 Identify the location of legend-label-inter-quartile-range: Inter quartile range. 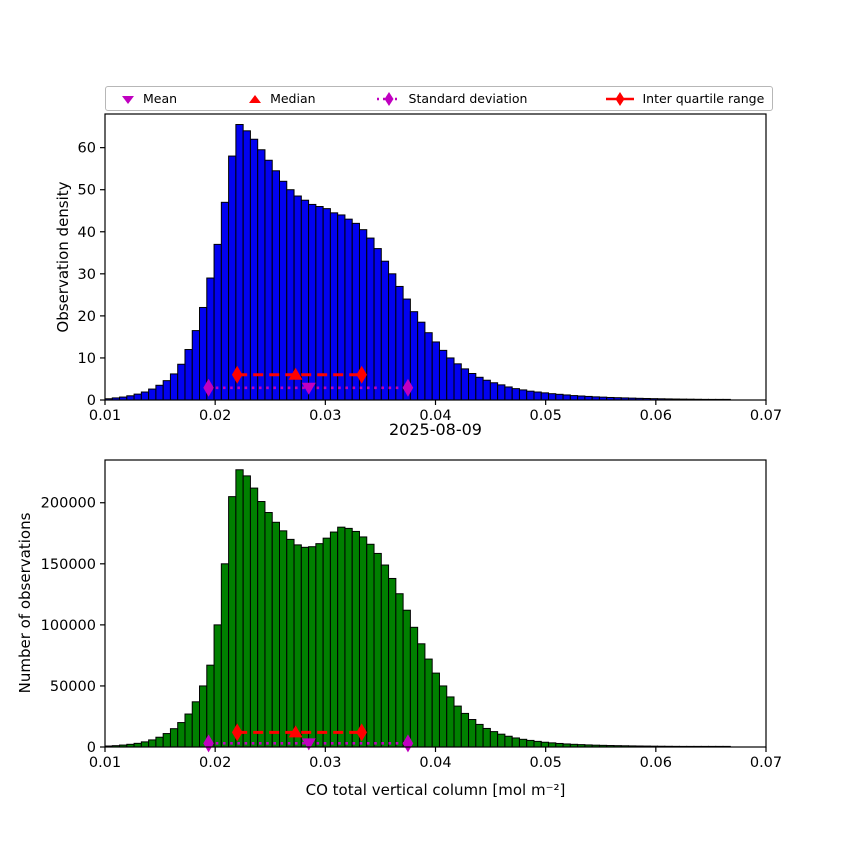
(703, 98).